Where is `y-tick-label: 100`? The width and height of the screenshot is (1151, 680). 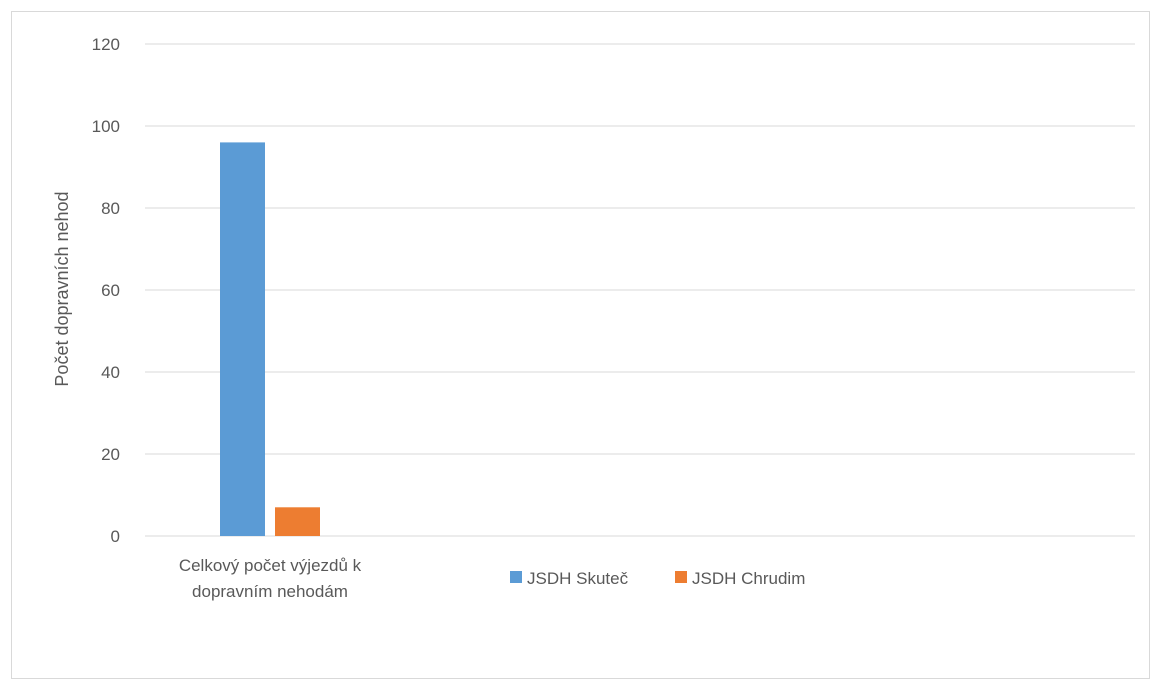 y-tick-label: 100 is located at coordinates (106, 126).